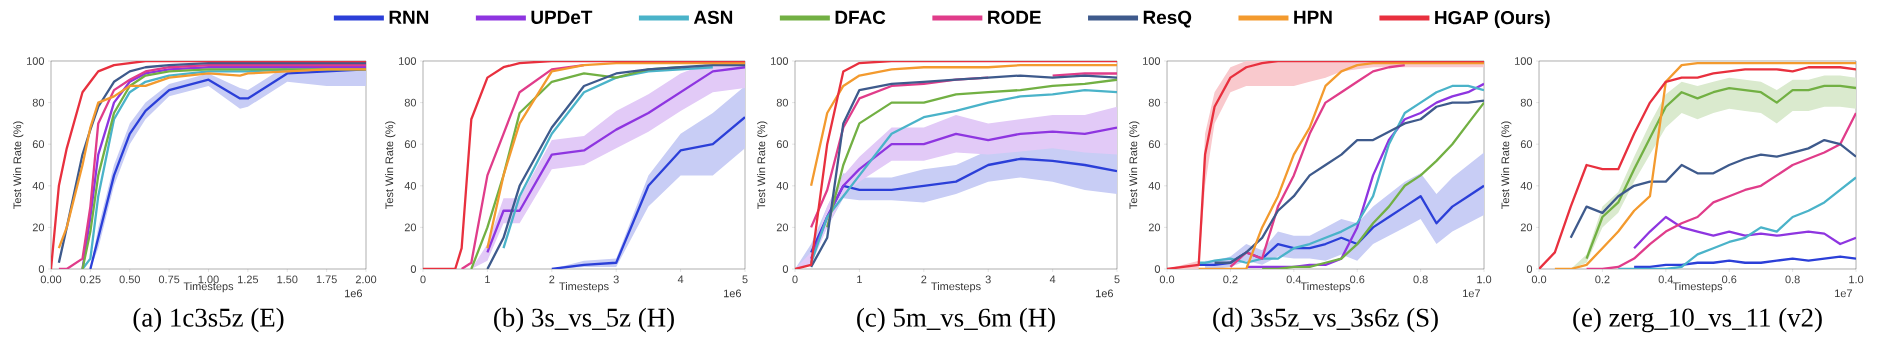 The image size is (1884, 362). What do you see at coordinates (326, 279) in the screenshot?
I see `x-tick-label: 1.75` at bounding box center [326, 279].